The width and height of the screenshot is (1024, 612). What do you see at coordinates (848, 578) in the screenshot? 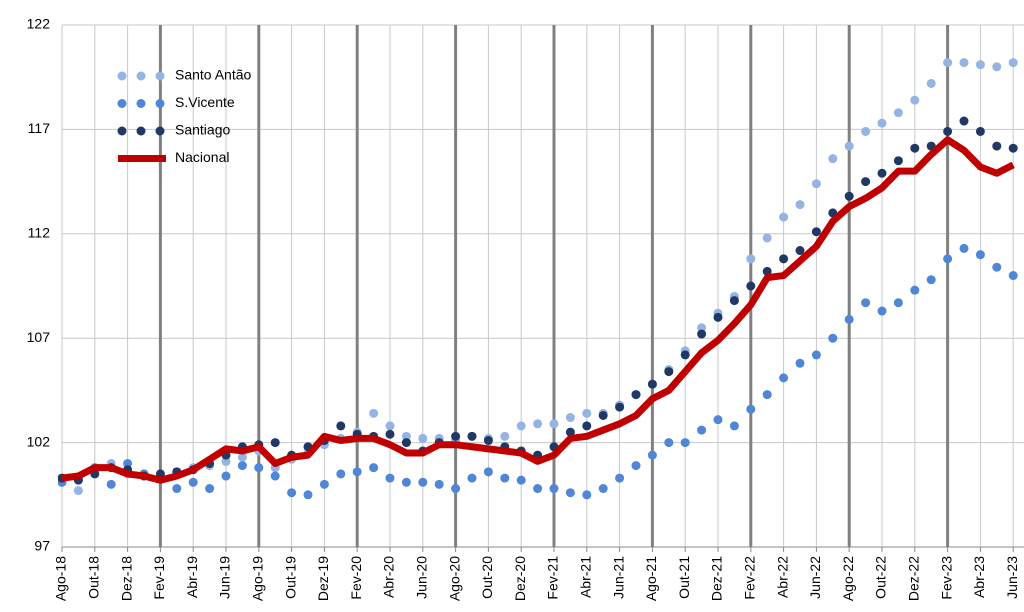
I see `x-tick-label: Ago-22` at bounding box center [848, 578].